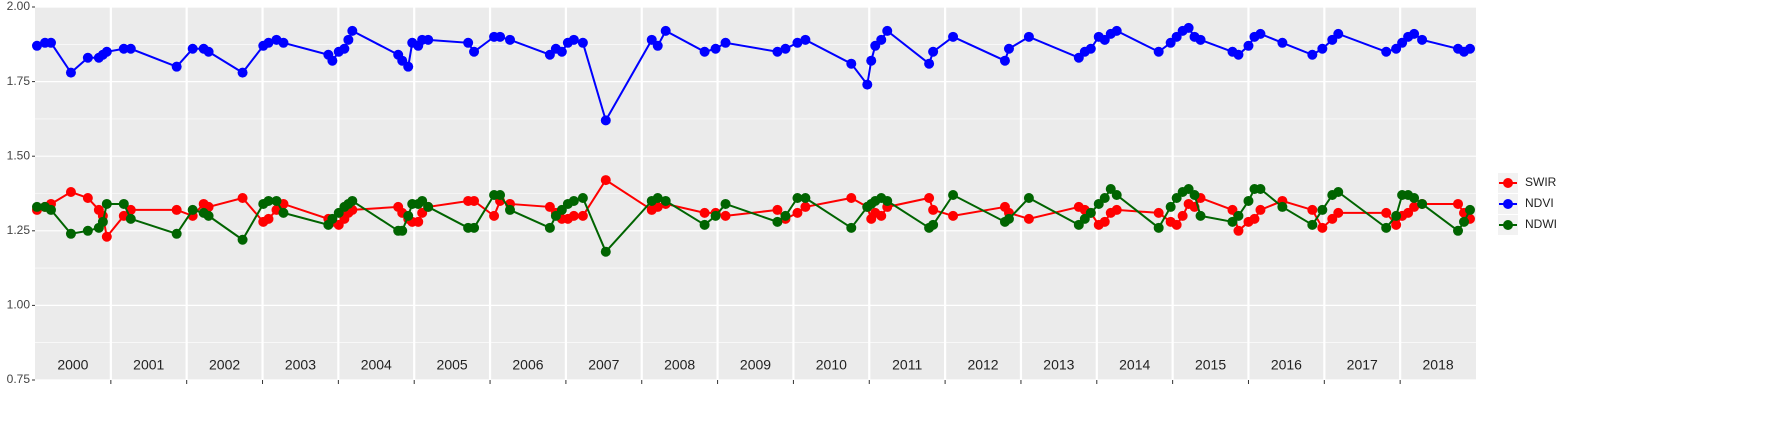  What do you see at coordinates (148, 365) in the screenshot?
I see `year-label: 2001` at bounding box center [148, 365].